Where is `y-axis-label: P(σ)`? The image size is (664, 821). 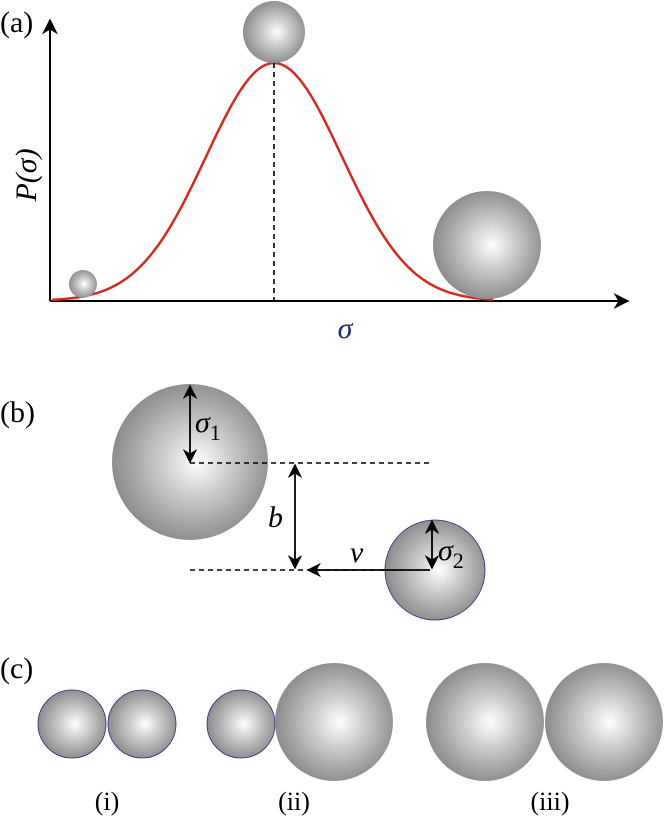 y-axis-label: P(σ) is located at coordinates (26, 175).